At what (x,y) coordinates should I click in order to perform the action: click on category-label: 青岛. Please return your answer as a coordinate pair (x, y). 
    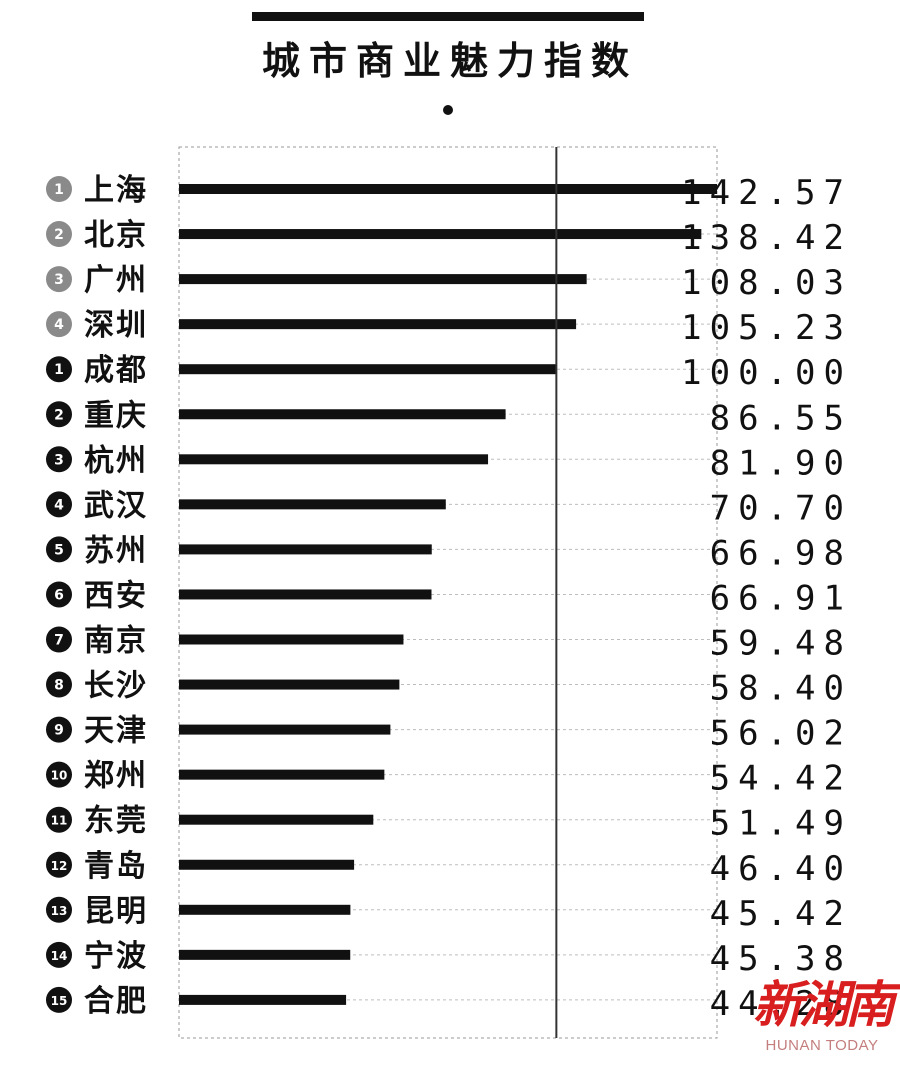
    Looking at the image, I should click on (116, 866).